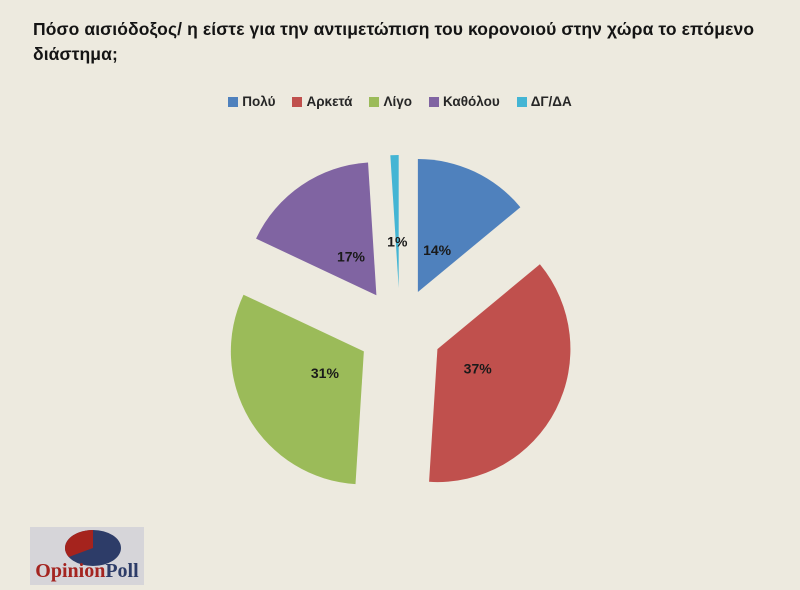 The image size is (800, 590). Describe the element at coordinates (259, 101) in the screenshot. I see `legend-label: Πολύ` at that location.